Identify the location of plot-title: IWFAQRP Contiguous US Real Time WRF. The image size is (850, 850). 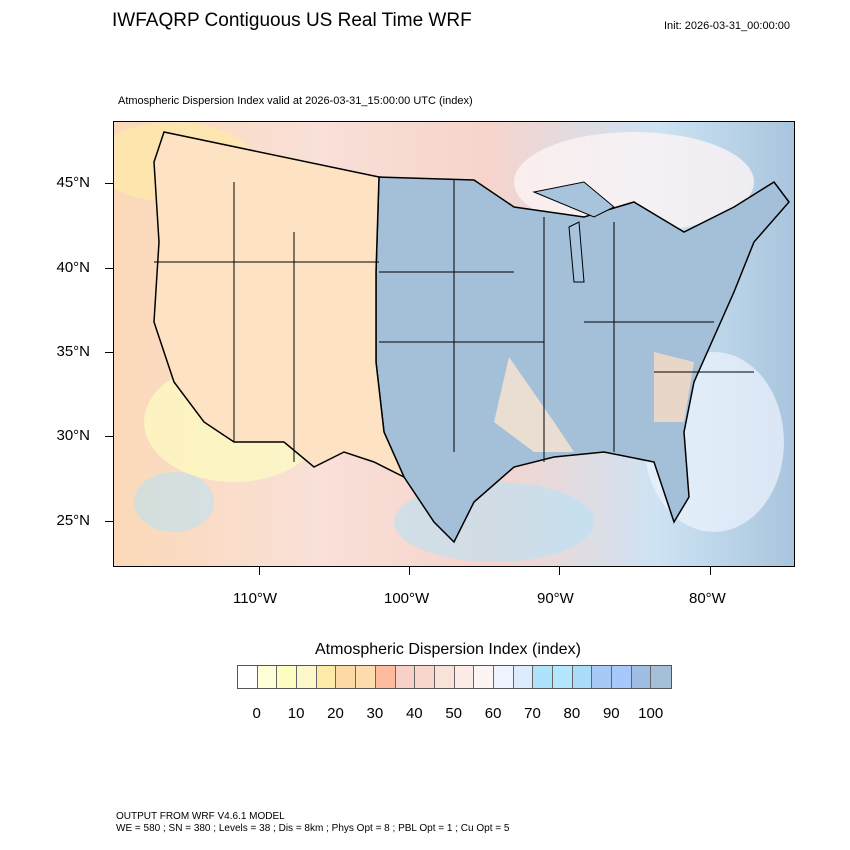
(292, 20).